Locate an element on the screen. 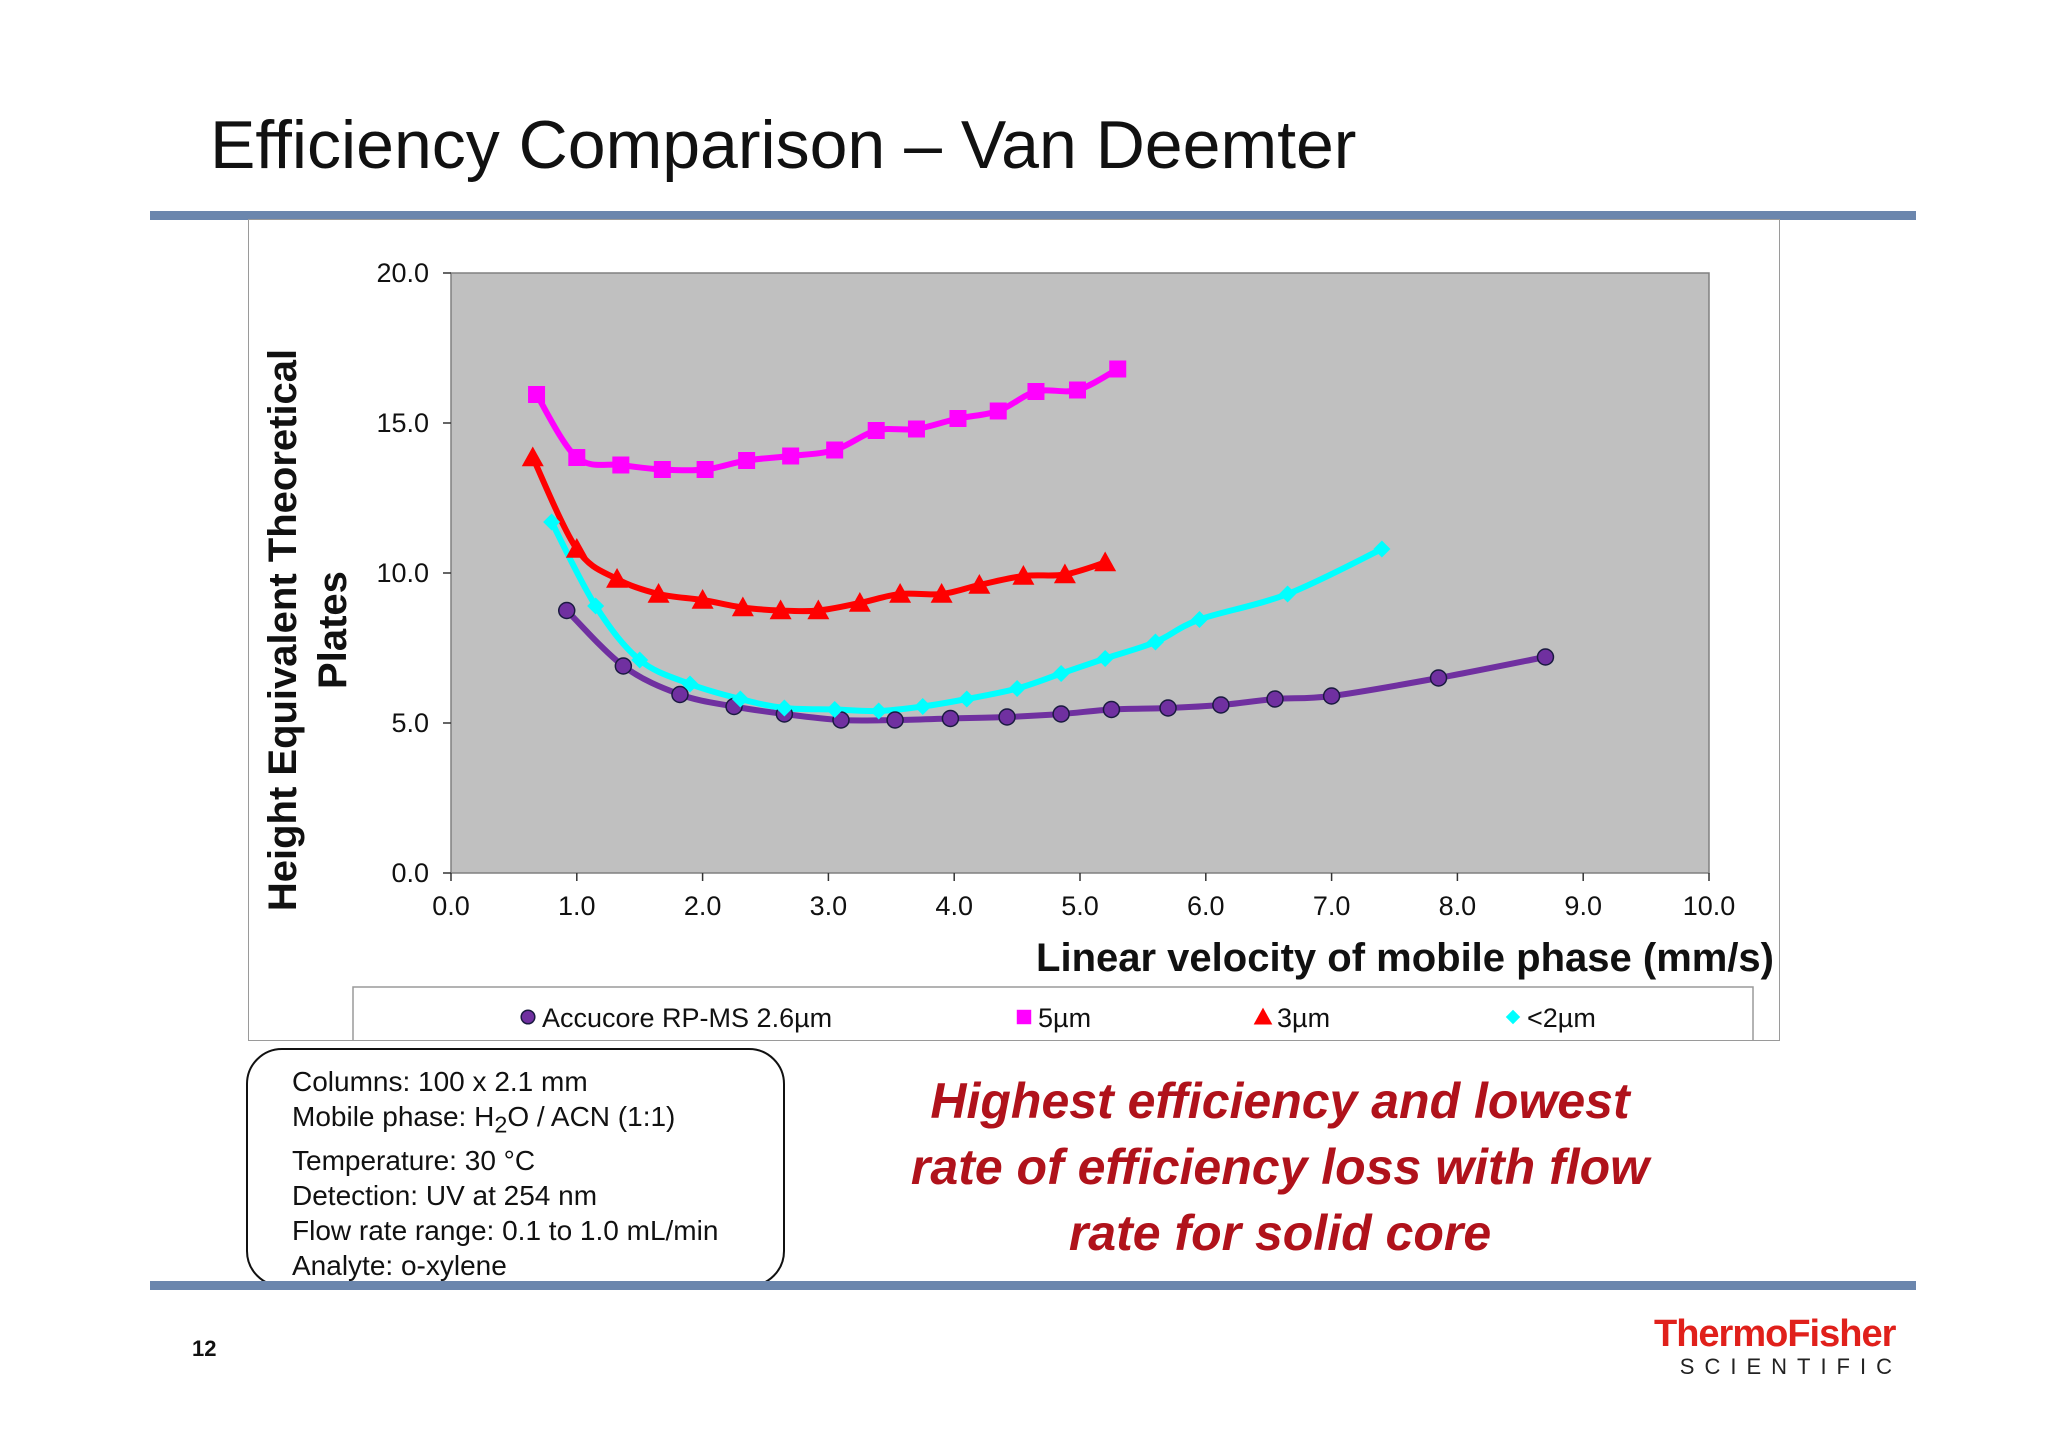  y-axis-title-line: Height Equivalent Theoretical is located at coordinates (283, 630).